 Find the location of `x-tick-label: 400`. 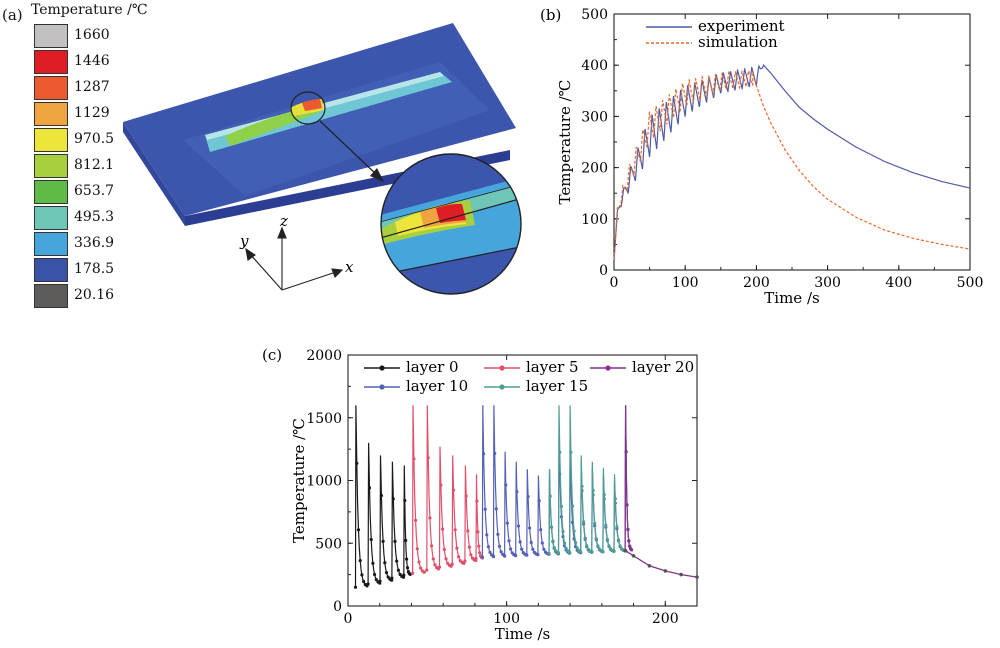

x-tick-label: 400 is located at coordinates (898, 283).